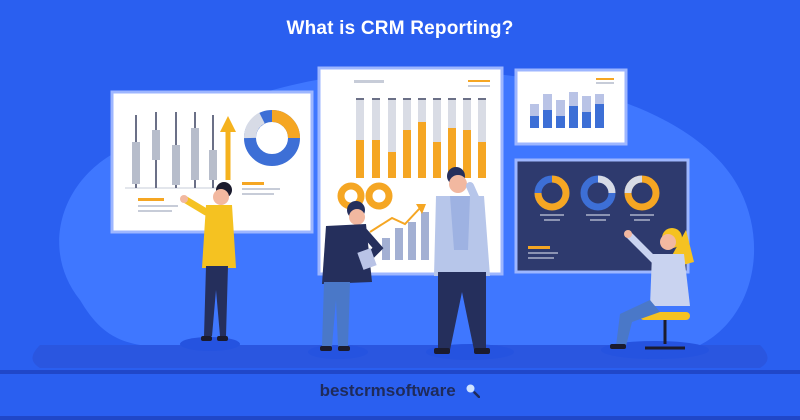  What do you see at coordinates (472, 390) in the screenshot?
I see `magnifier-icon` at bounding box center [472, 390].